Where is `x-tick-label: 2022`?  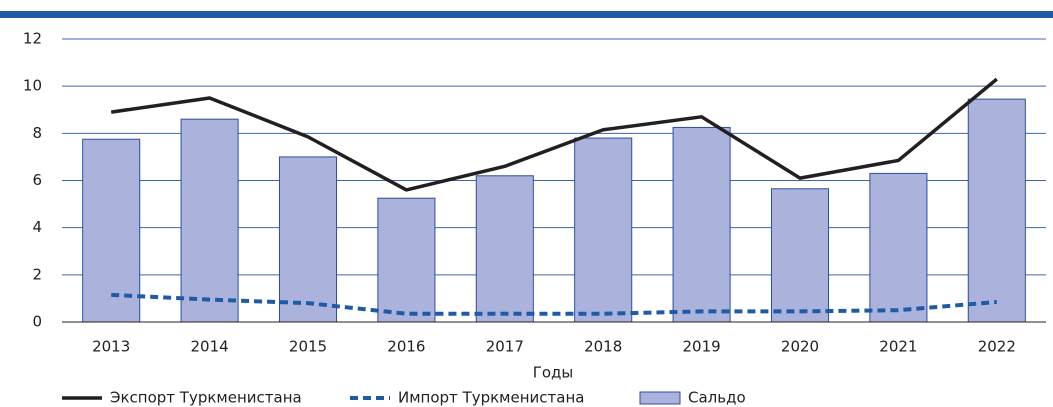
x-tick-label: 2022 is located at coordinates (997, 347).